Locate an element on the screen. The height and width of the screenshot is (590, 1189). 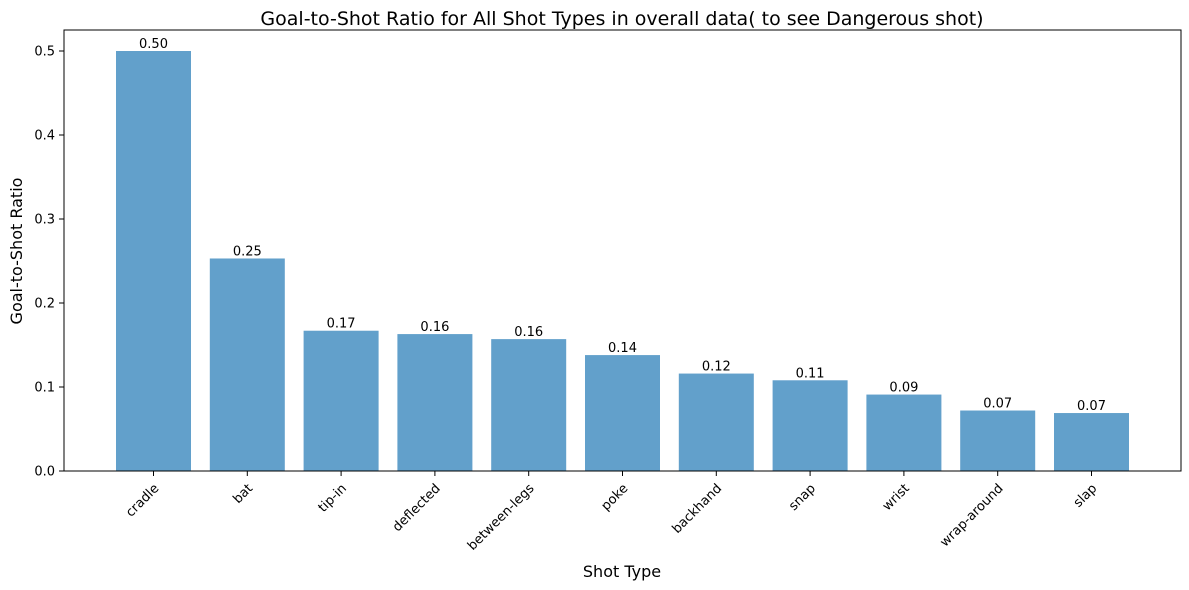
y-tick-label: 0.2 is located at coordinates (44, 304).